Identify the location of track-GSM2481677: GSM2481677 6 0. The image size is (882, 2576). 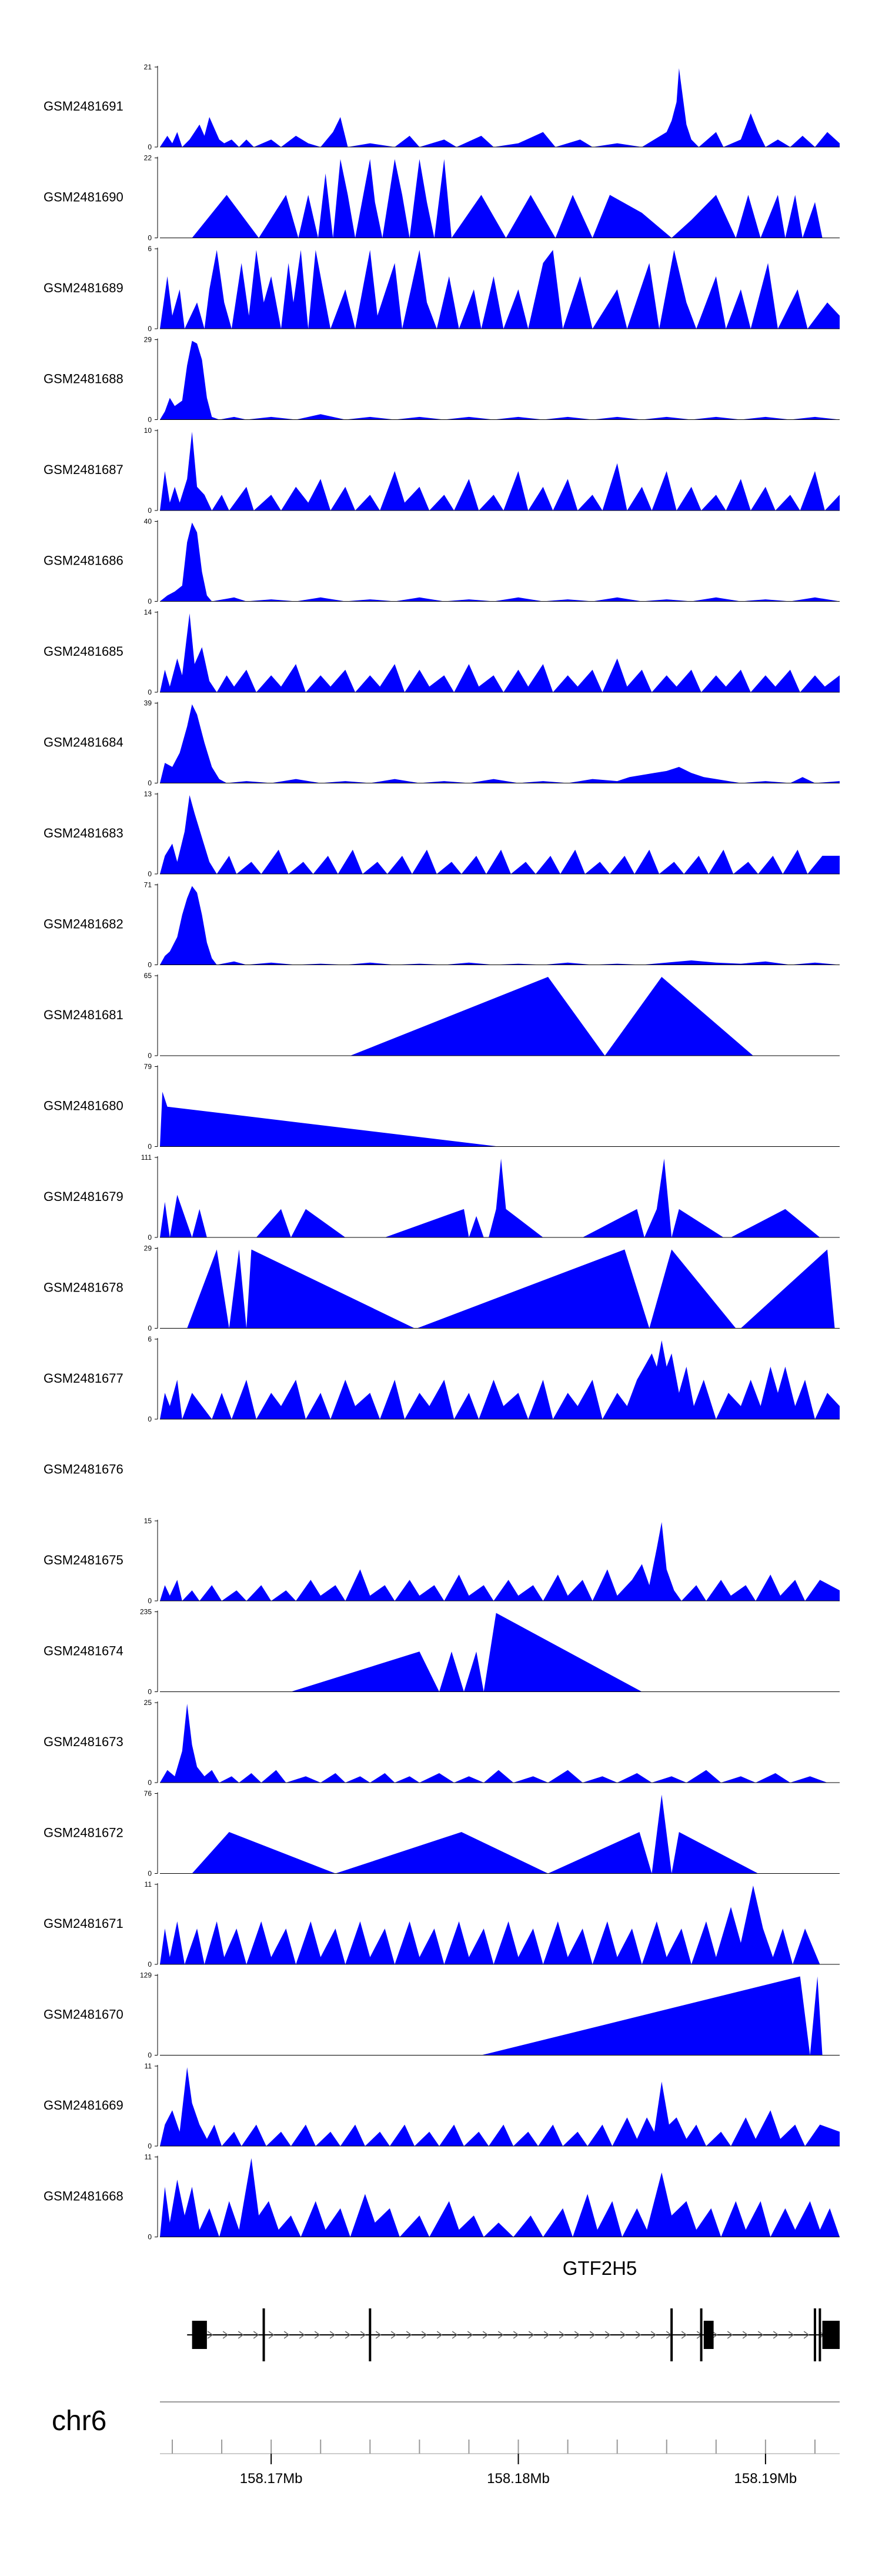
(442, 1379).